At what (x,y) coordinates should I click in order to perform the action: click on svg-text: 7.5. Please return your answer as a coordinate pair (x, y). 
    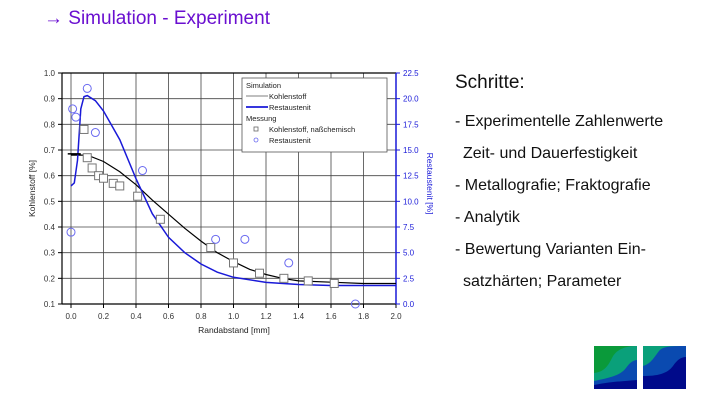
    Looking at the image, I should click on (409, 227).